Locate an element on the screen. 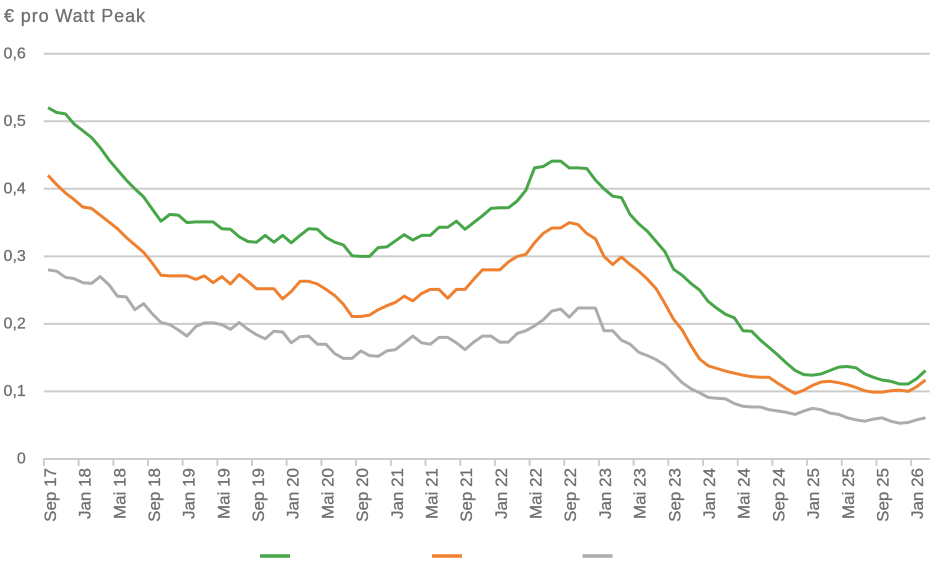 This screenshot has width=945, height=580. svg-text: 0,4 is located at coordinates (15, 188).